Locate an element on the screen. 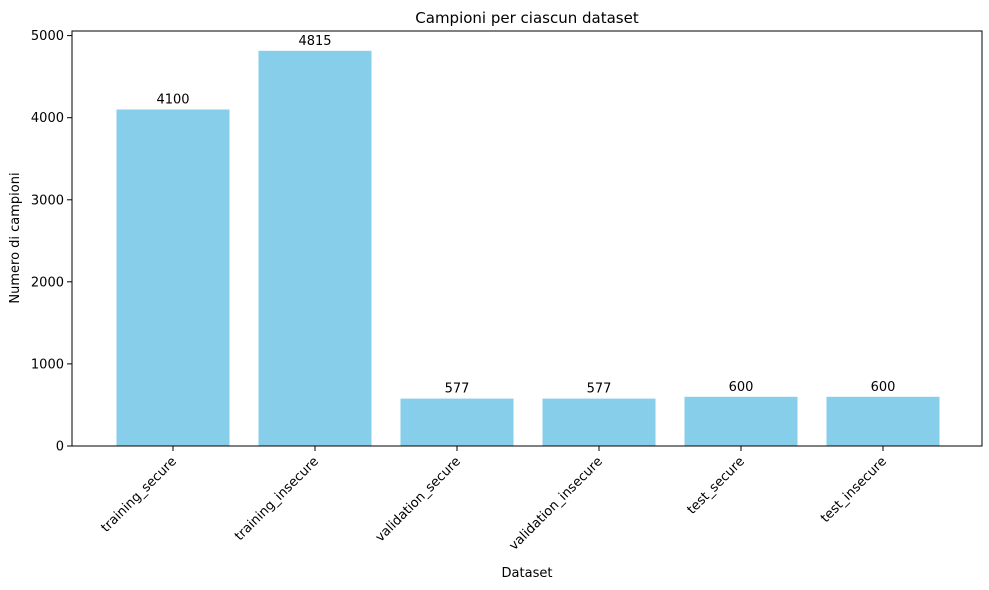 This screenshot has height=590, width=989. chart-title: Campioni per ciascun dataset is located at coordinates (527, 18).